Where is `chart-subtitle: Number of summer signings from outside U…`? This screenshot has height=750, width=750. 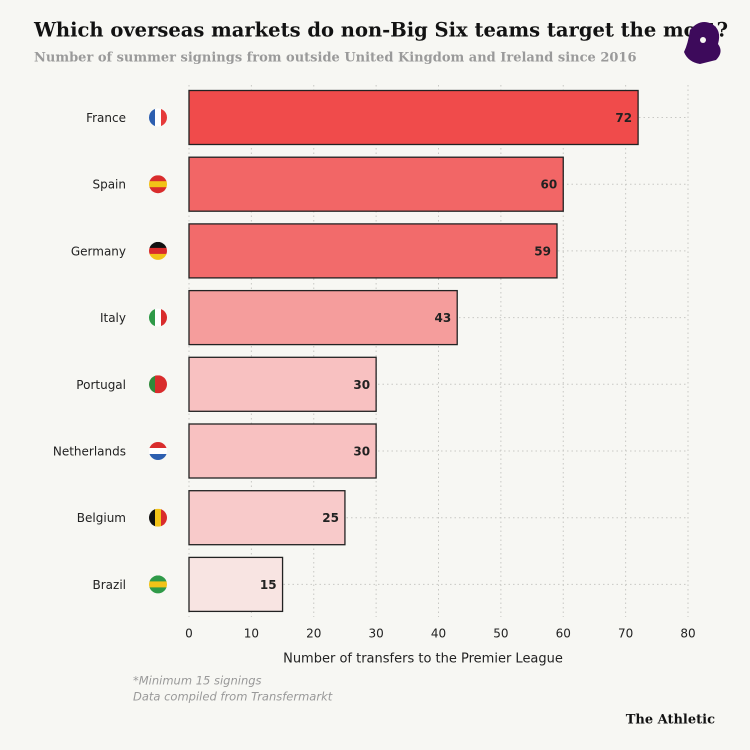
chart-subtitle: Number of summer signings from outside U… is located at coordinates (335, 58).